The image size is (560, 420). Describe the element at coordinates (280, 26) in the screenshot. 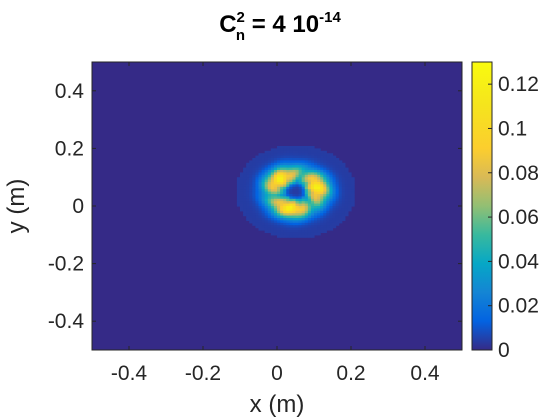

I see `svg-text:C2n = 4 10-14: C2 n = 4 10-14` at that location.